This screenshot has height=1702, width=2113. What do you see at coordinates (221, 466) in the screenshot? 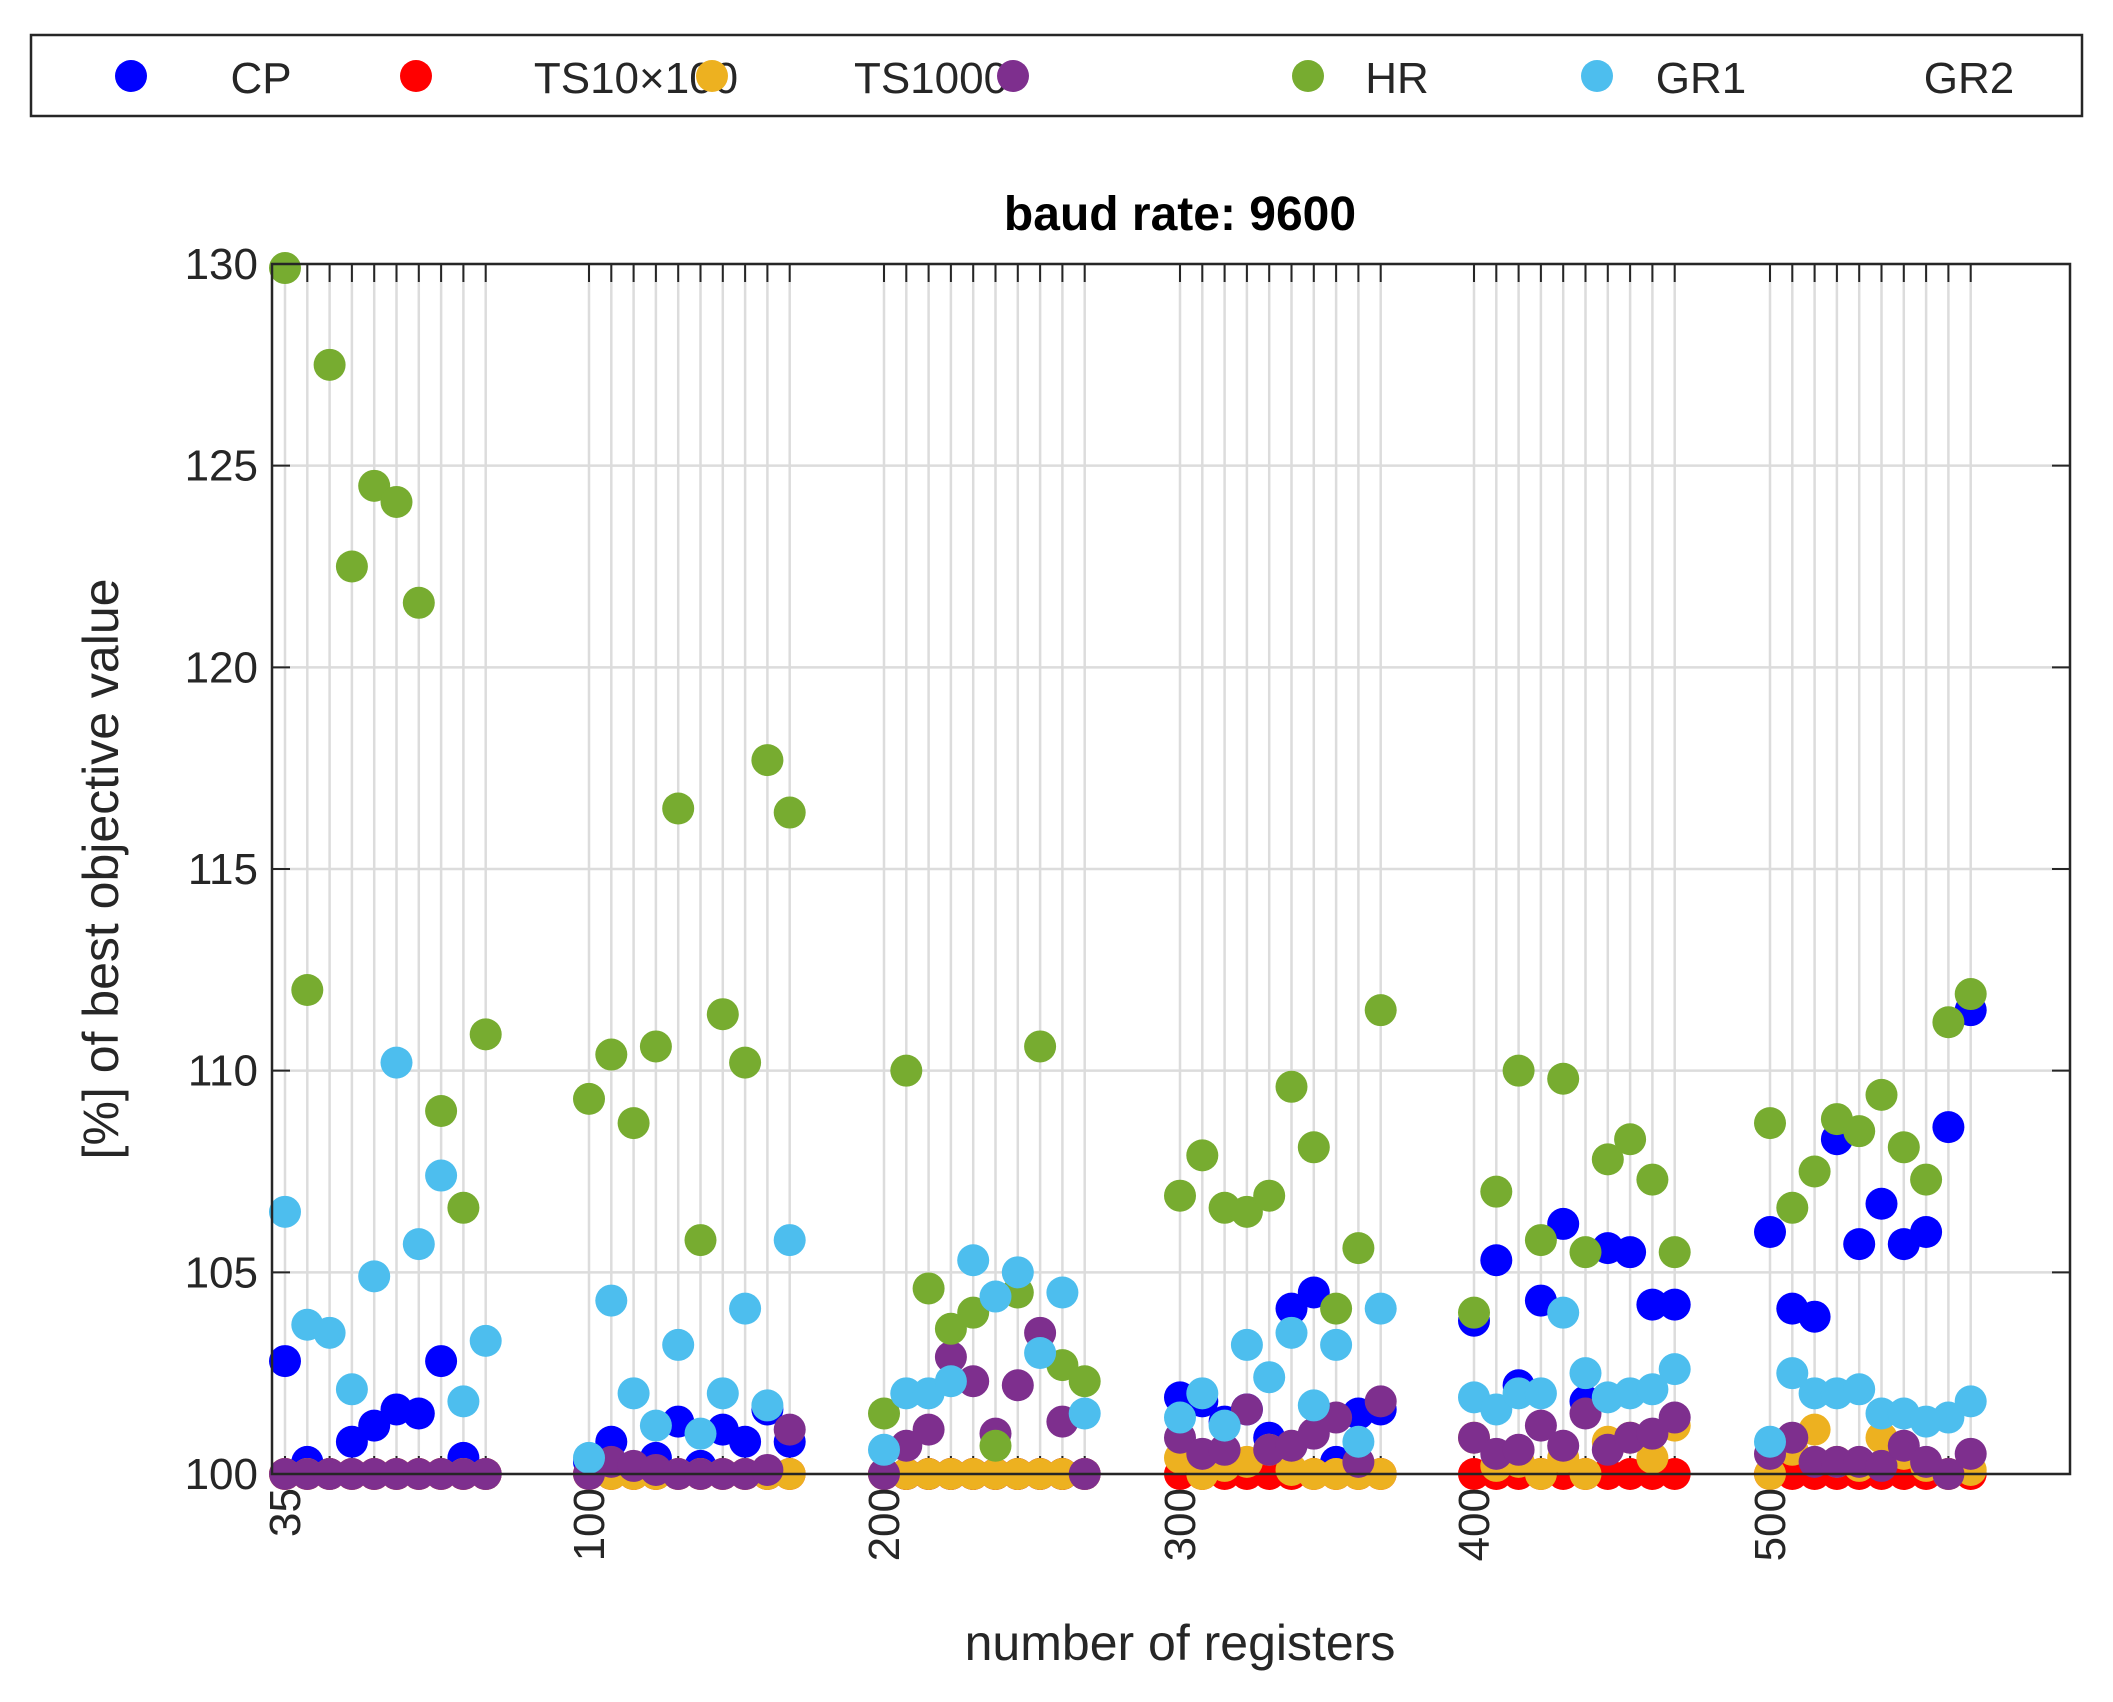
I see `y-tick-label: 125` at bounding box center [221, 466].